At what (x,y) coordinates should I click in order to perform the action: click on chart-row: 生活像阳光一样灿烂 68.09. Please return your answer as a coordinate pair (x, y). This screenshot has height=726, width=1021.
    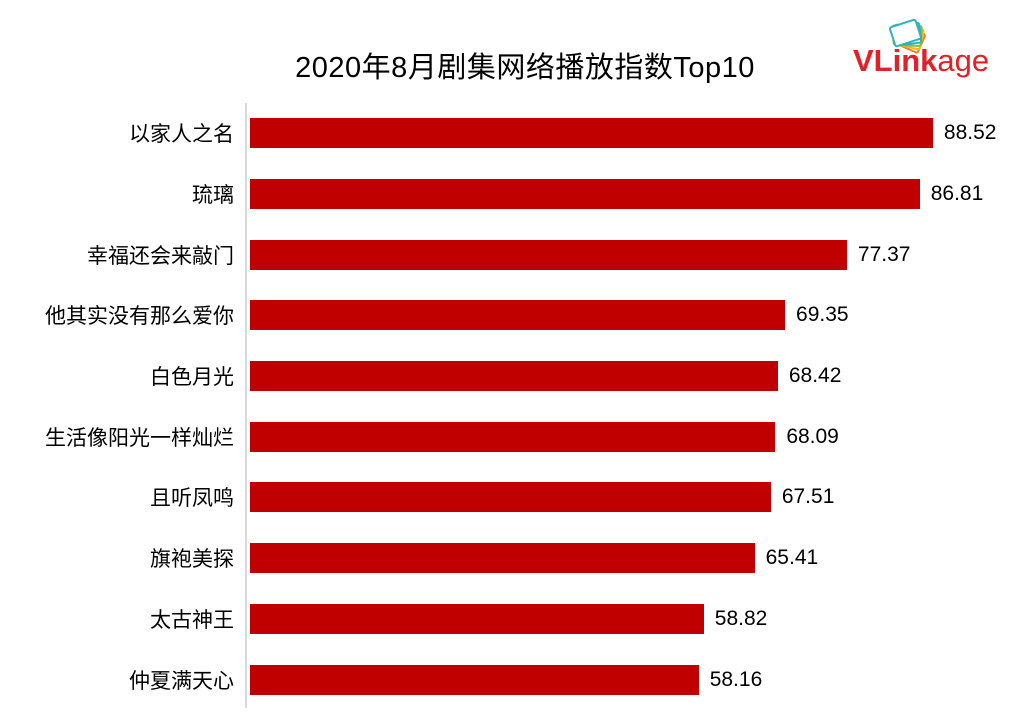
    Looking at the image, I should click on (510, 436).